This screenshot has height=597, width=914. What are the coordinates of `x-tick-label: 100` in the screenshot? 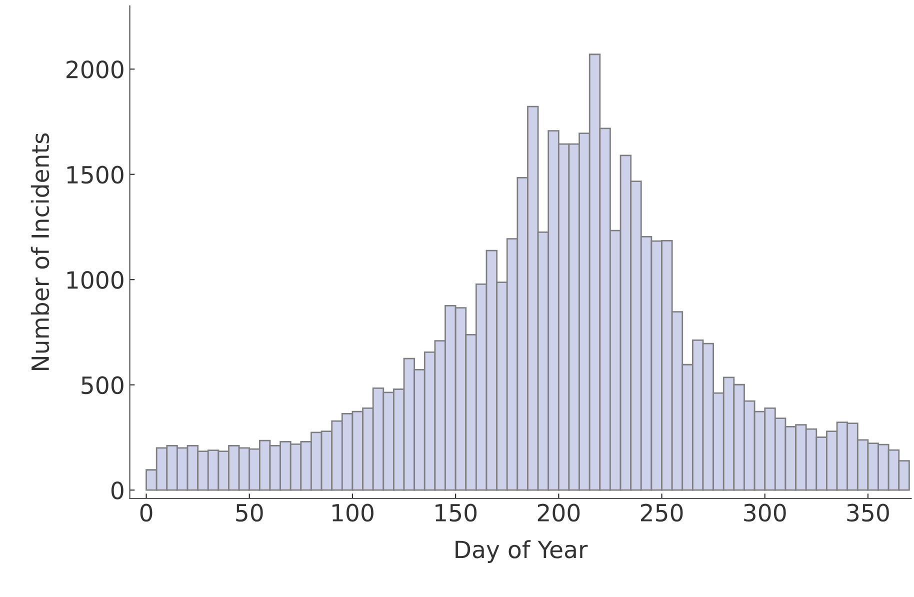 It's located at (353, 513).